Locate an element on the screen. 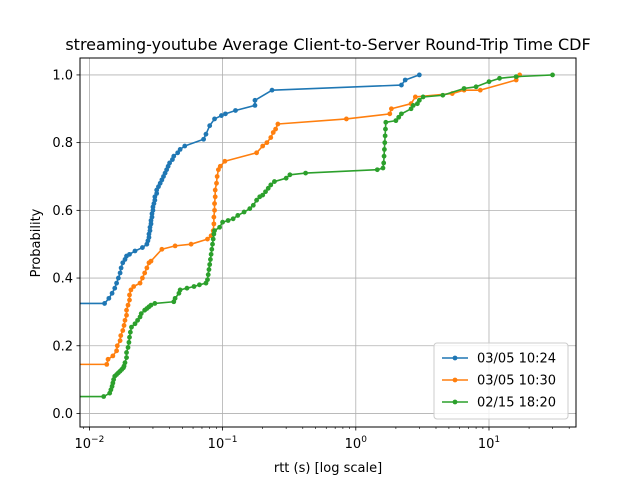 The width and height of the screenshot is (640, 480). legend-label: 02/15 18:20 is located at coordinates (516, 403).